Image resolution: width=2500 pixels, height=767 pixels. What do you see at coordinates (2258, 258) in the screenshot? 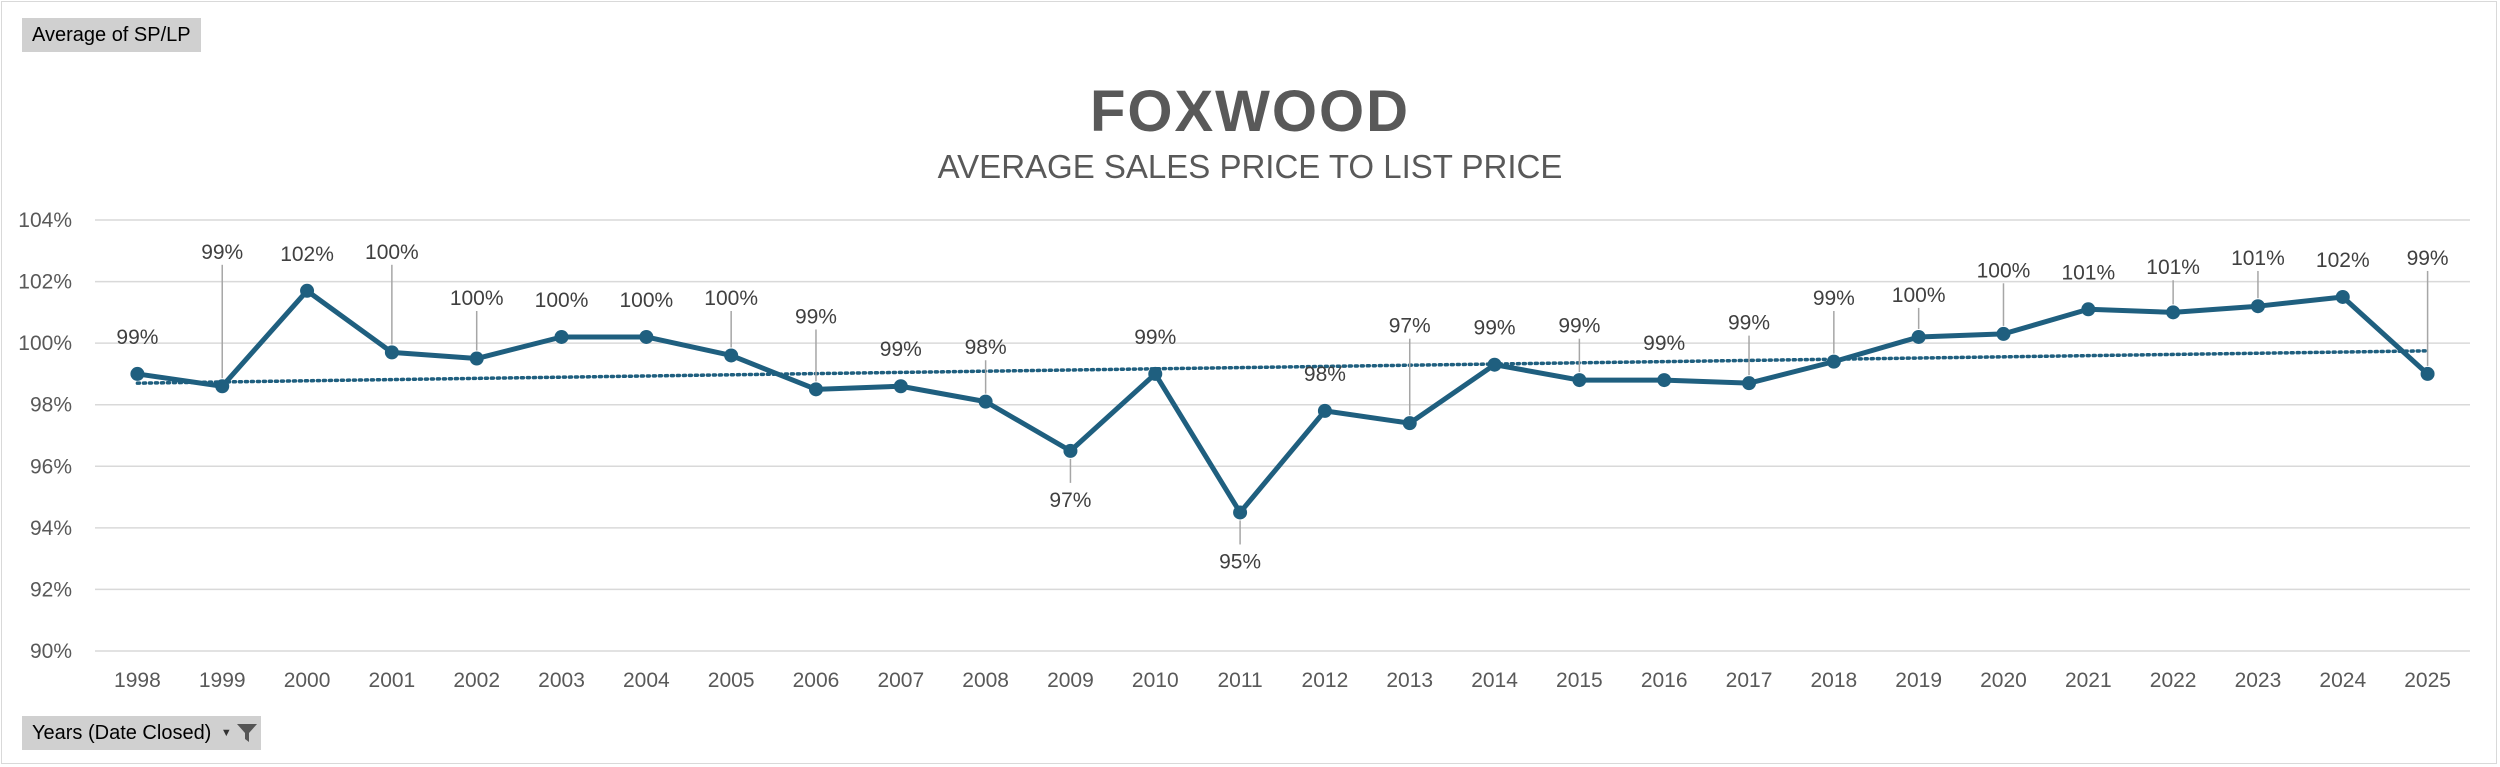
I see `data-label-2023: 101%` at bounding box center [2258, 258].